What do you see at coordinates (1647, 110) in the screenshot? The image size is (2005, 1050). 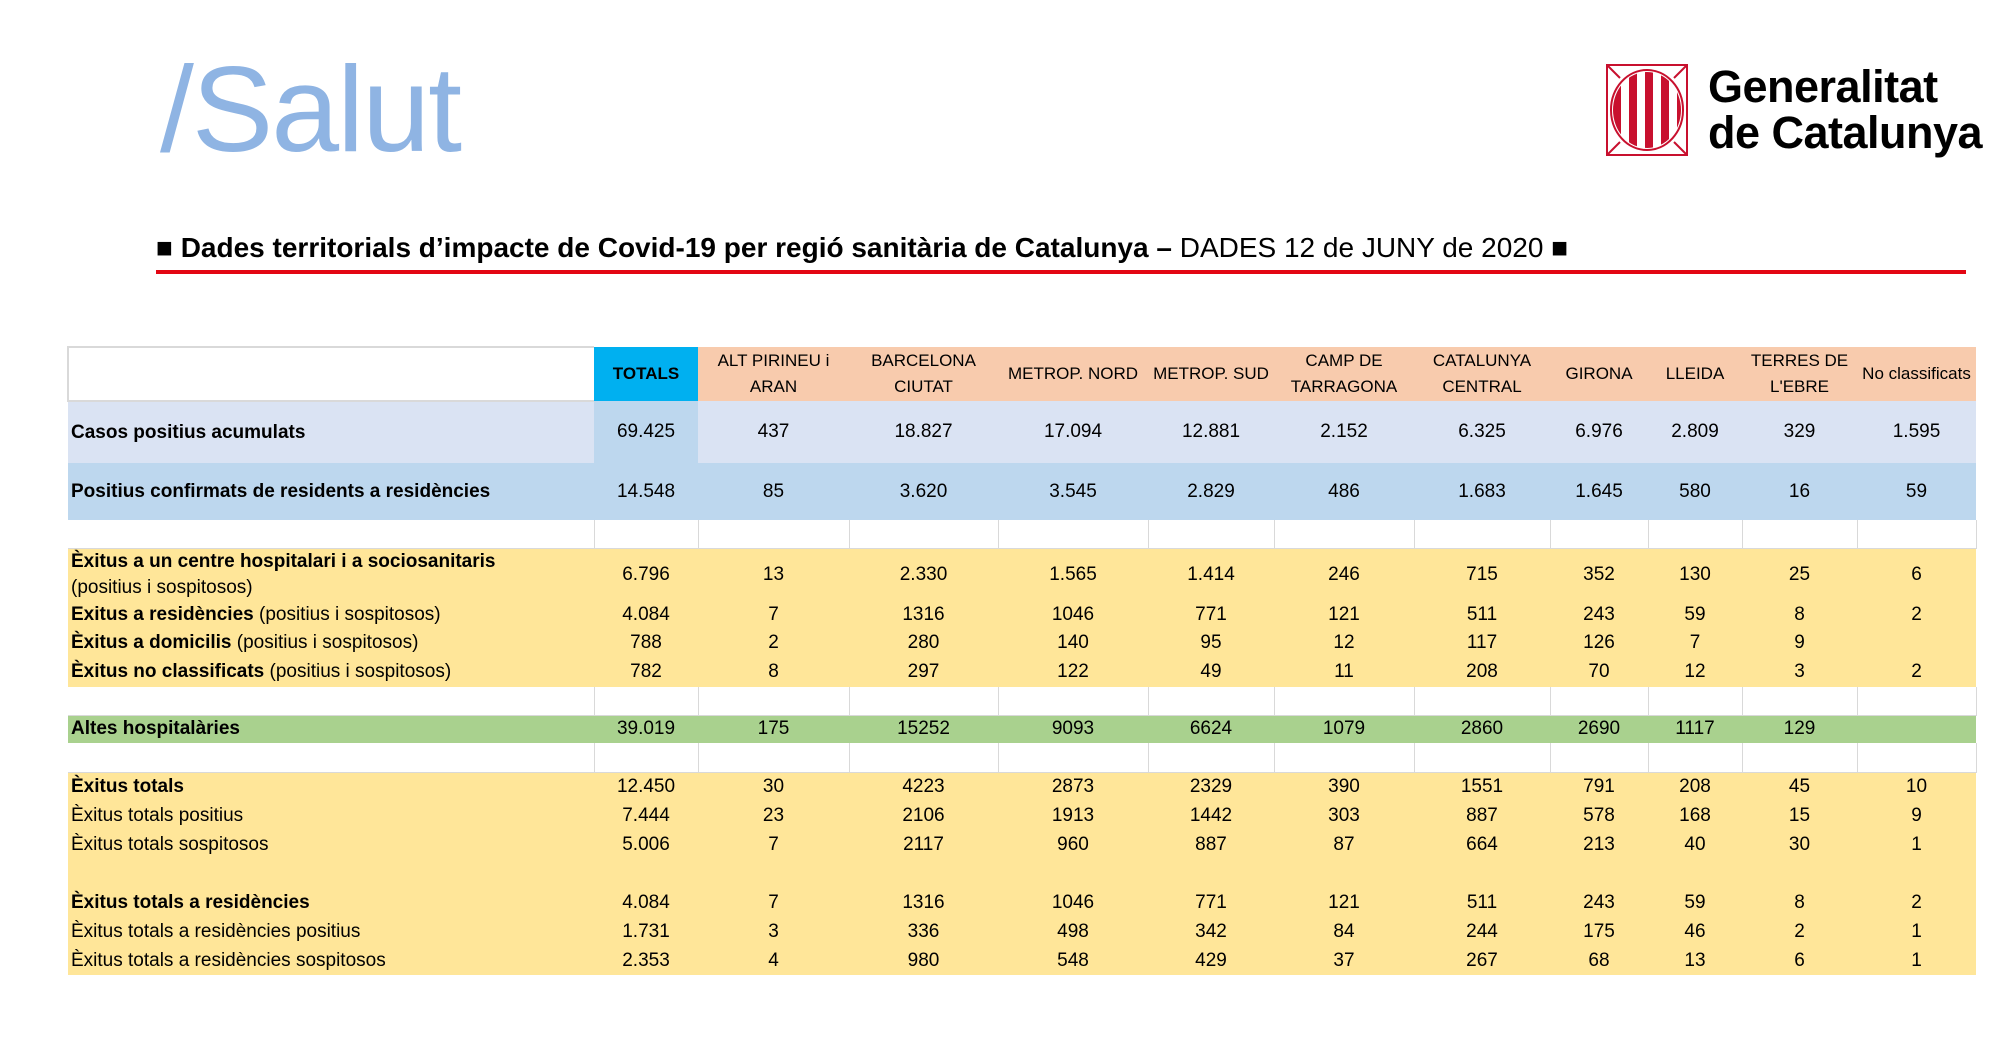 I see `catalan-coat-of-arms-icon` at bounding box center [1647, 110].